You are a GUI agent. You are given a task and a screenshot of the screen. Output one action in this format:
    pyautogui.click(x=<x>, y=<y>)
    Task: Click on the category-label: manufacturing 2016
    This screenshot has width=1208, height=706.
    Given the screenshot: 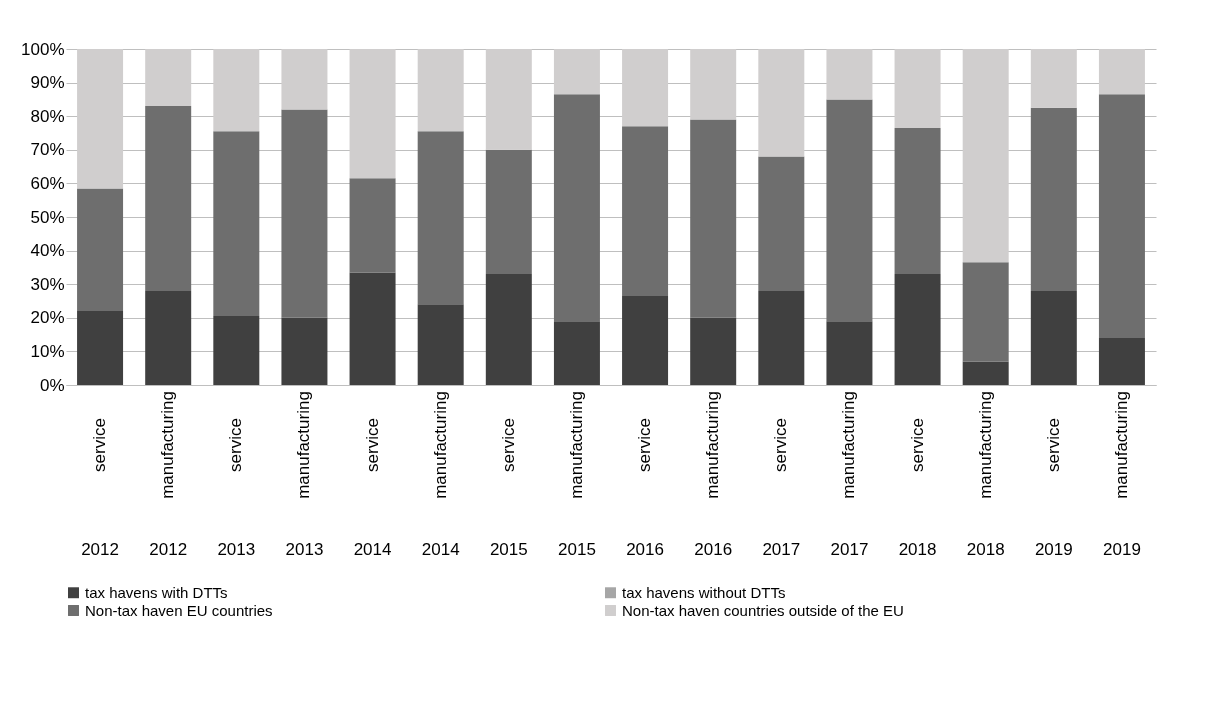 What is the action you would take?
    pyautogui.click(x=713, y=475)
    